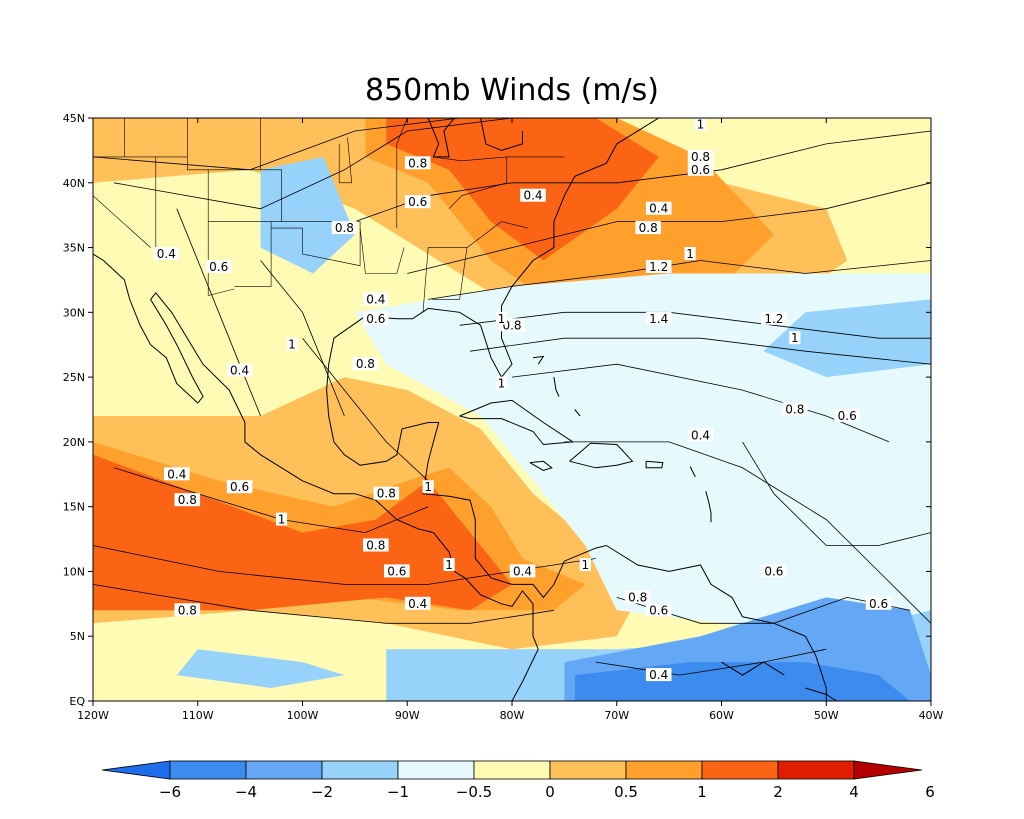  I want to click on y-tick-label: 40N, so click(74, 183).